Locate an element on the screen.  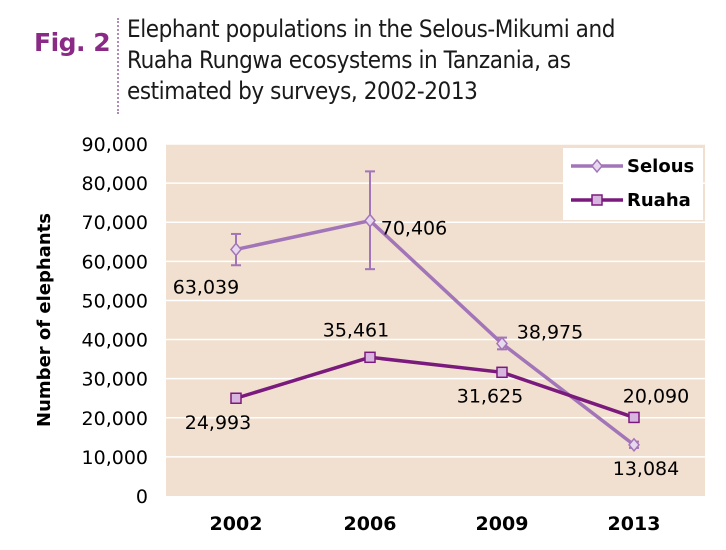
y-tick-label: 90,000 is located at coordinates (115, 145).